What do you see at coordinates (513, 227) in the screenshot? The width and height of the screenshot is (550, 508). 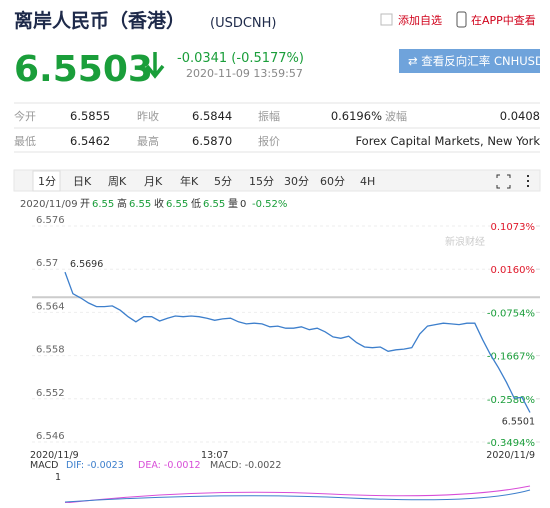 I see `y2-tick-label: 0.1073%` at bounding box center [513, 227].